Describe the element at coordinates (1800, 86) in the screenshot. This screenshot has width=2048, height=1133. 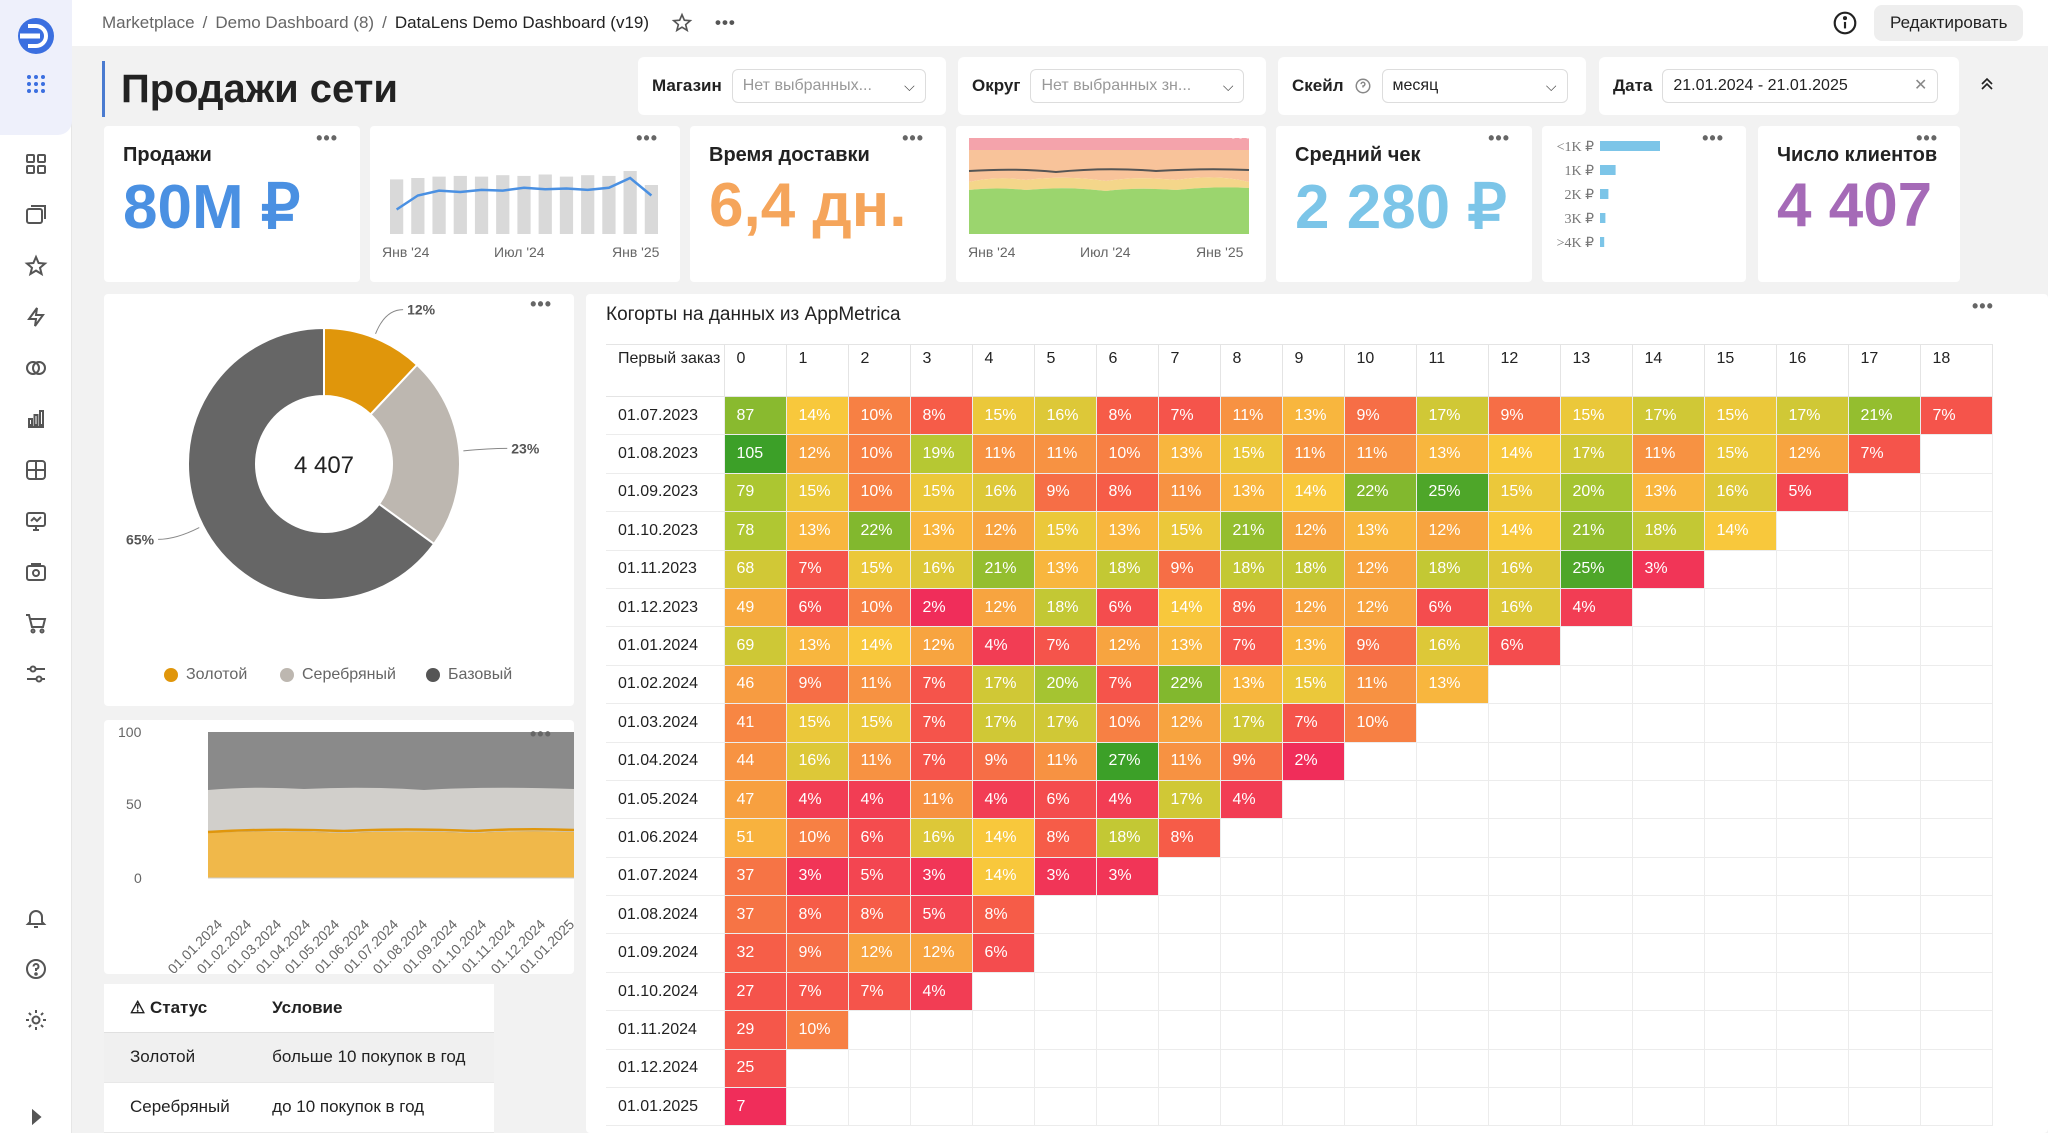
I see `filter-date-input: 21.01.2024 - 21.01.2025 ✕` at that location.